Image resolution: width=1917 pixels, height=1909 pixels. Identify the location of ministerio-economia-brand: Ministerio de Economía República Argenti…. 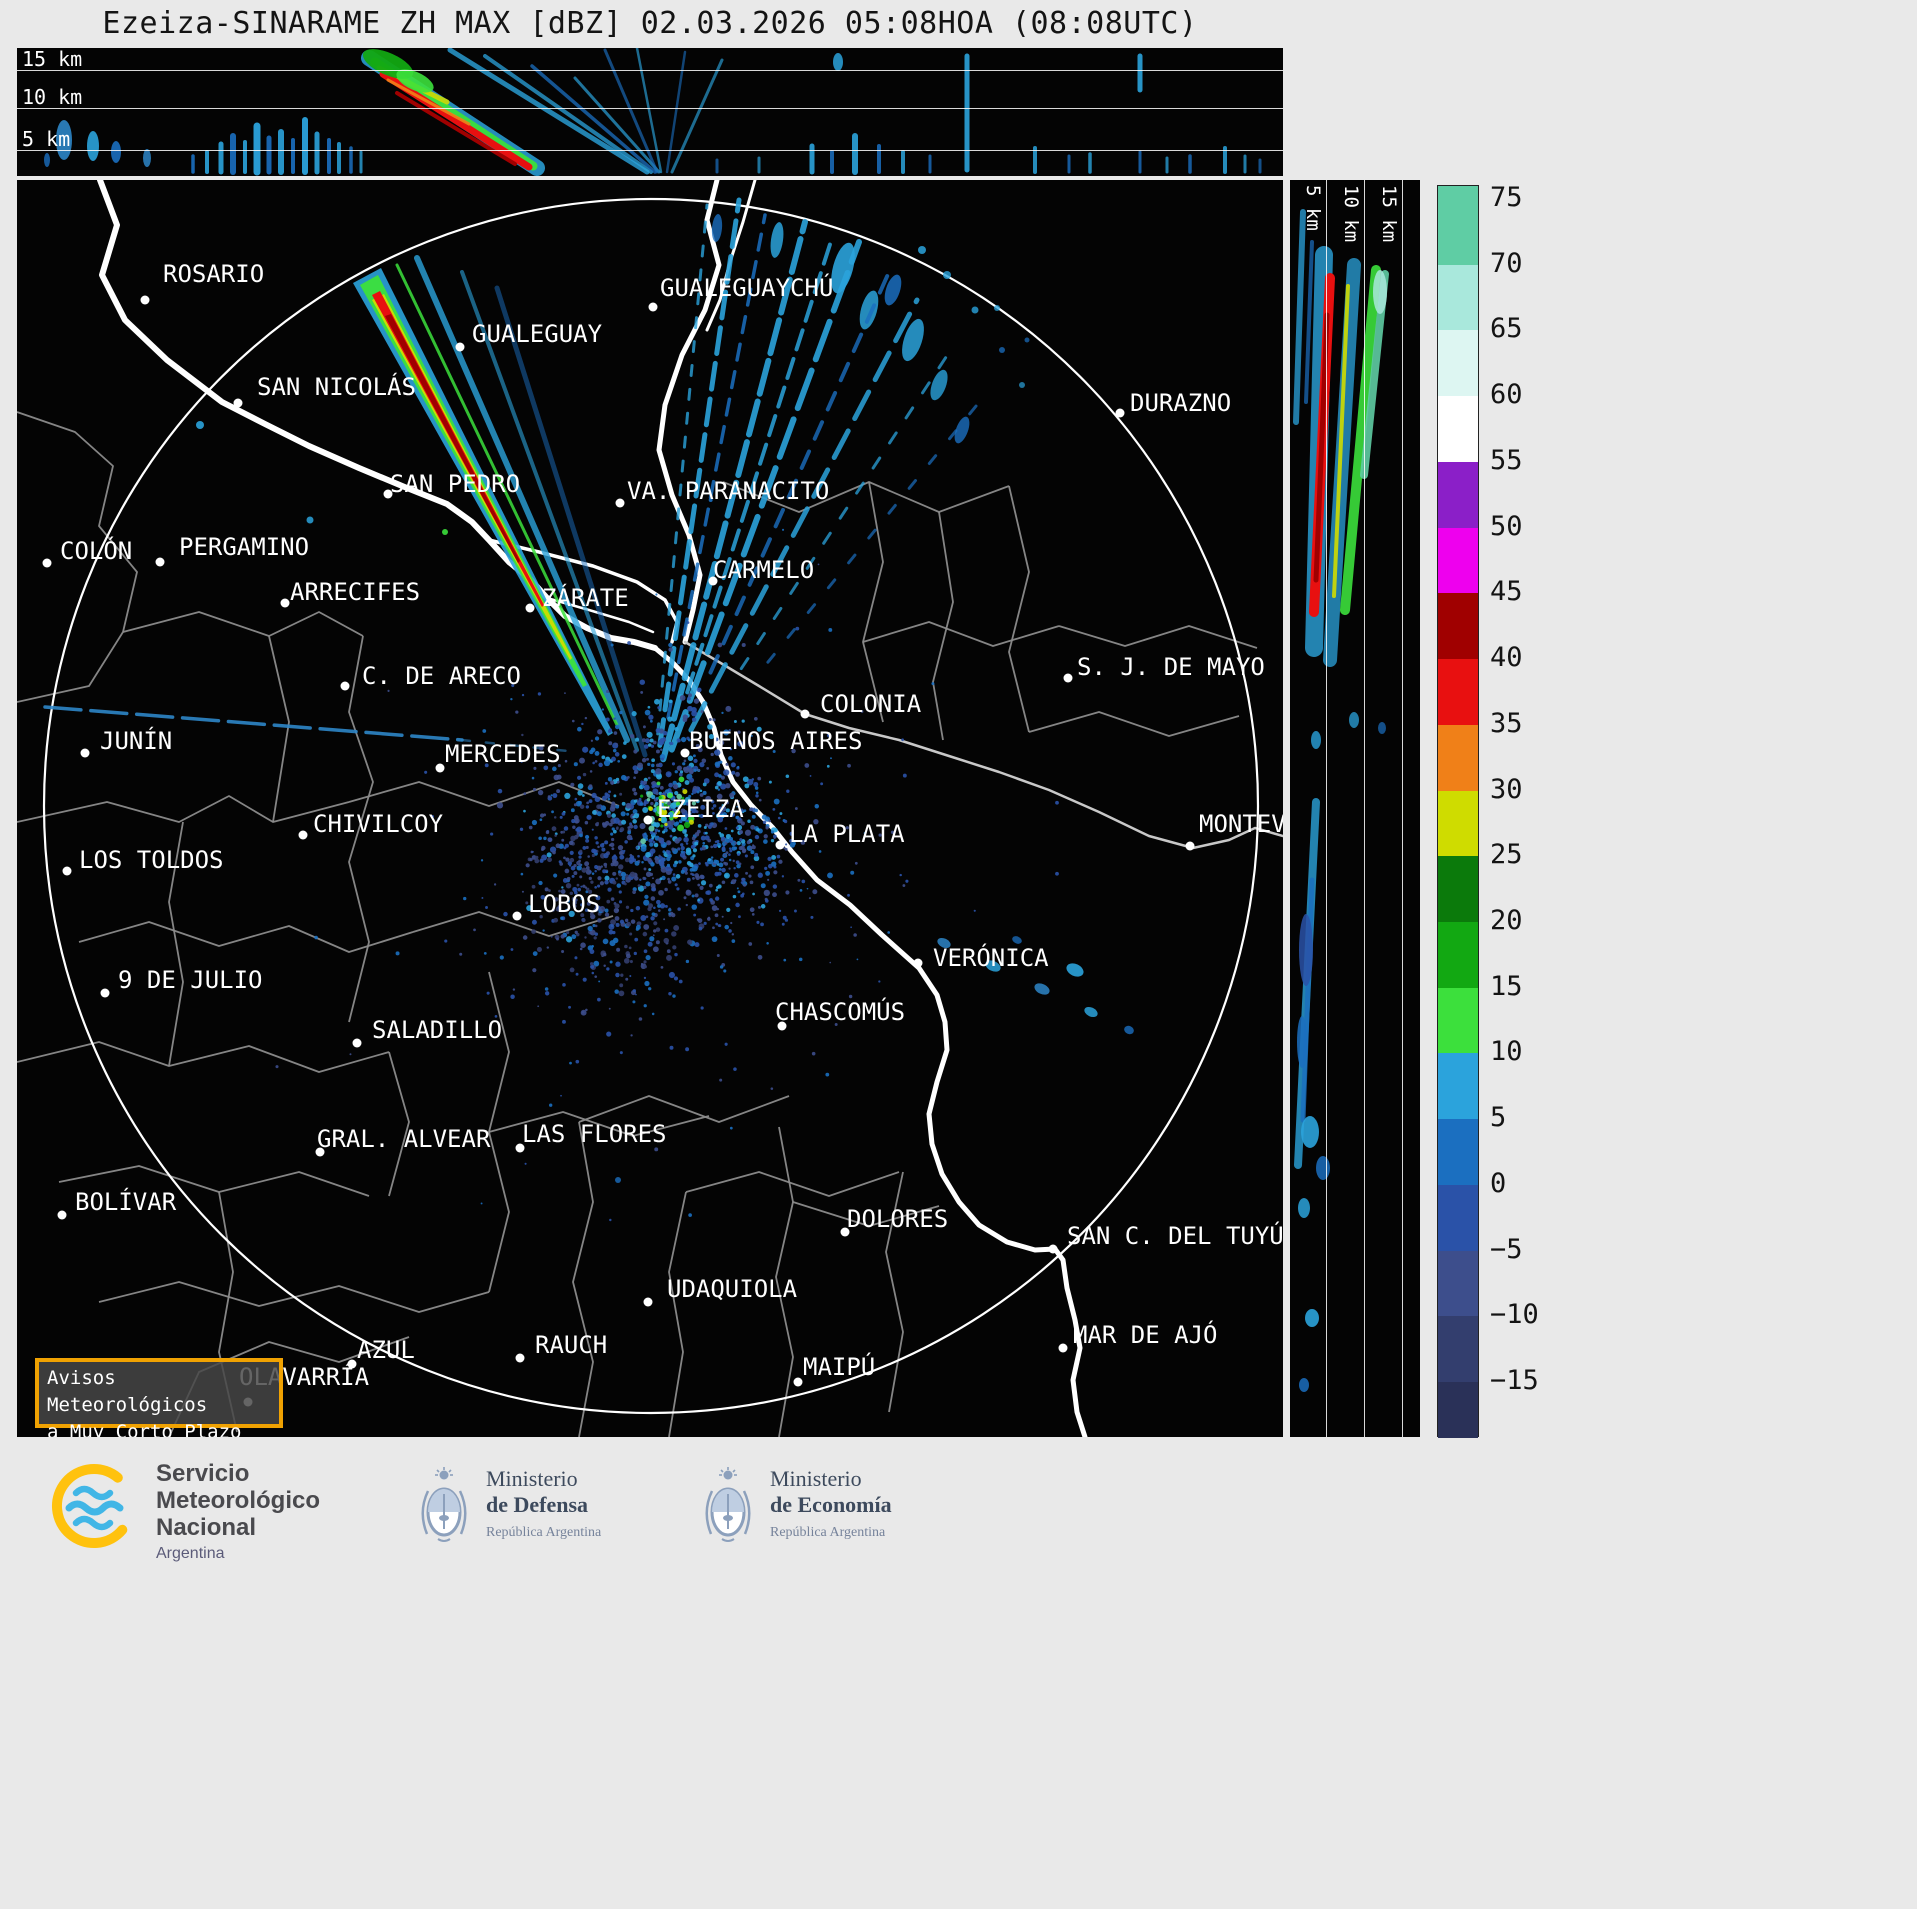
(797, 1506).